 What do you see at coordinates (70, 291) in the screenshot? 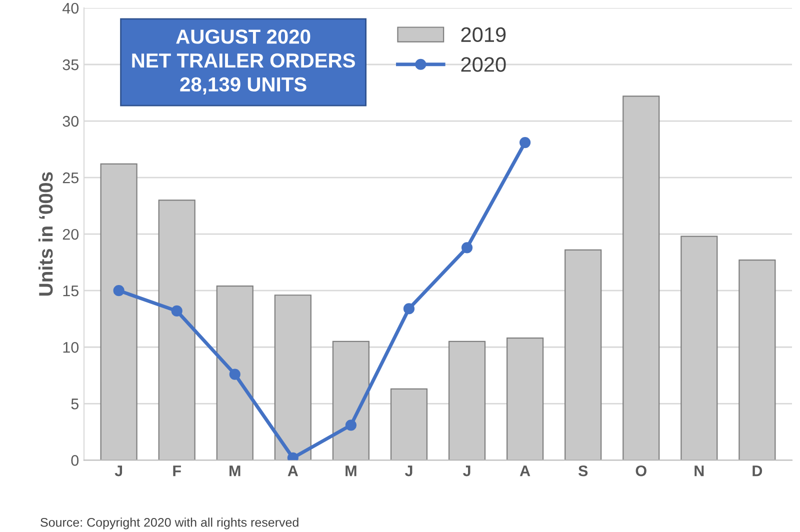
I see `y-tick-label: 15` at bounding box center [70, 291].